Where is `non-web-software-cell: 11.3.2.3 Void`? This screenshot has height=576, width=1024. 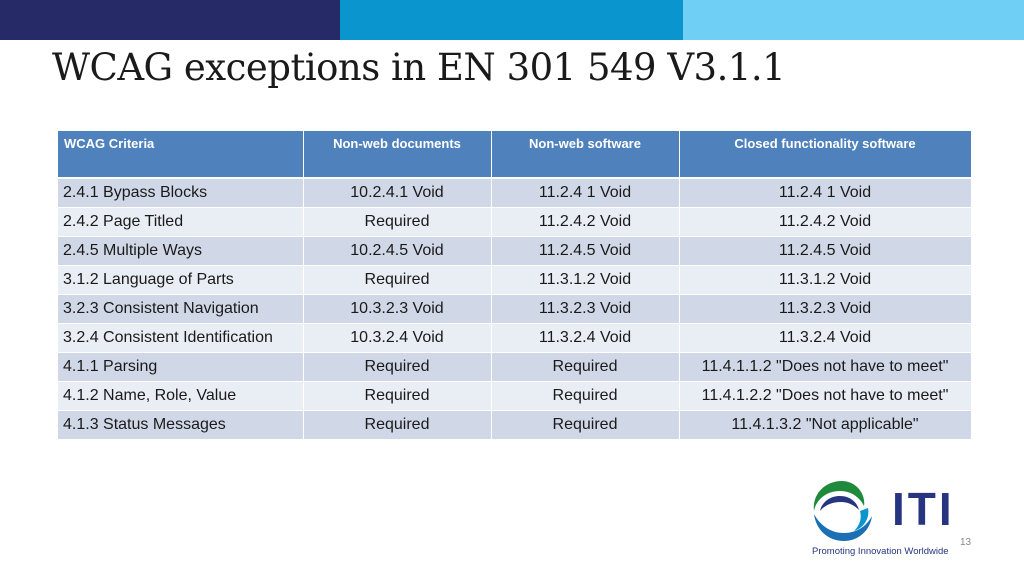 non-web-software-cell: 11.3.2.3 Void is located at coordinates (585, 308).